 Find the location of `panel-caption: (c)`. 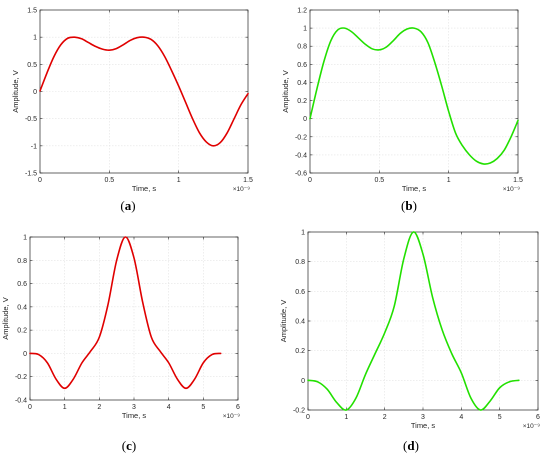

panel-caption: (c) is located at coordinates (129, 445).